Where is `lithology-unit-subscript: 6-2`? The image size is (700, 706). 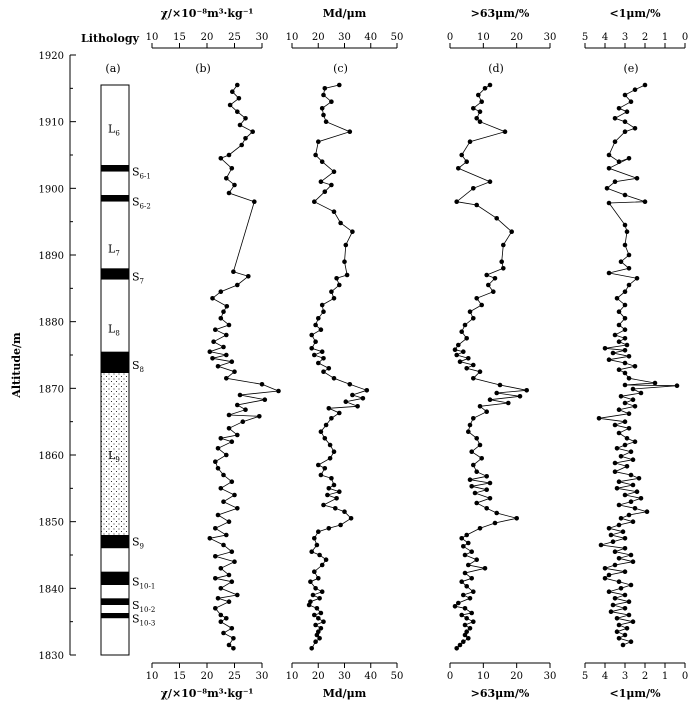 lithology-unit-subscript: 6-2 is located at coordinates (145, 207).